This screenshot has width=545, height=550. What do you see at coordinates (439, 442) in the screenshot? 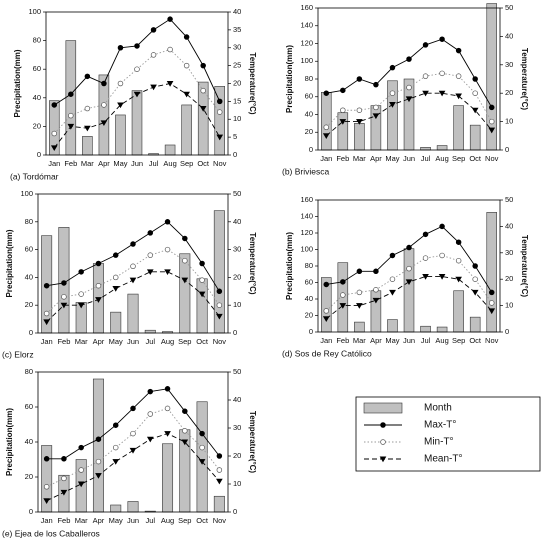
I see `legend-label: Min-T°` at bounding box center [439, 442].